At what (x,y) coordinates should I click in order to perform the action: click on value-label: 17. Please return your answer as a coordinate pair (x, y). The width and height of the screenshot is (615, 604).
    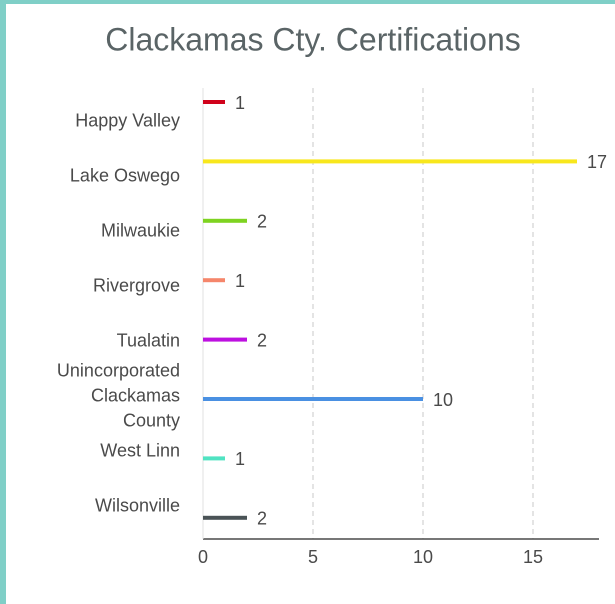
    Looking at the image, I should click on (597, 162).